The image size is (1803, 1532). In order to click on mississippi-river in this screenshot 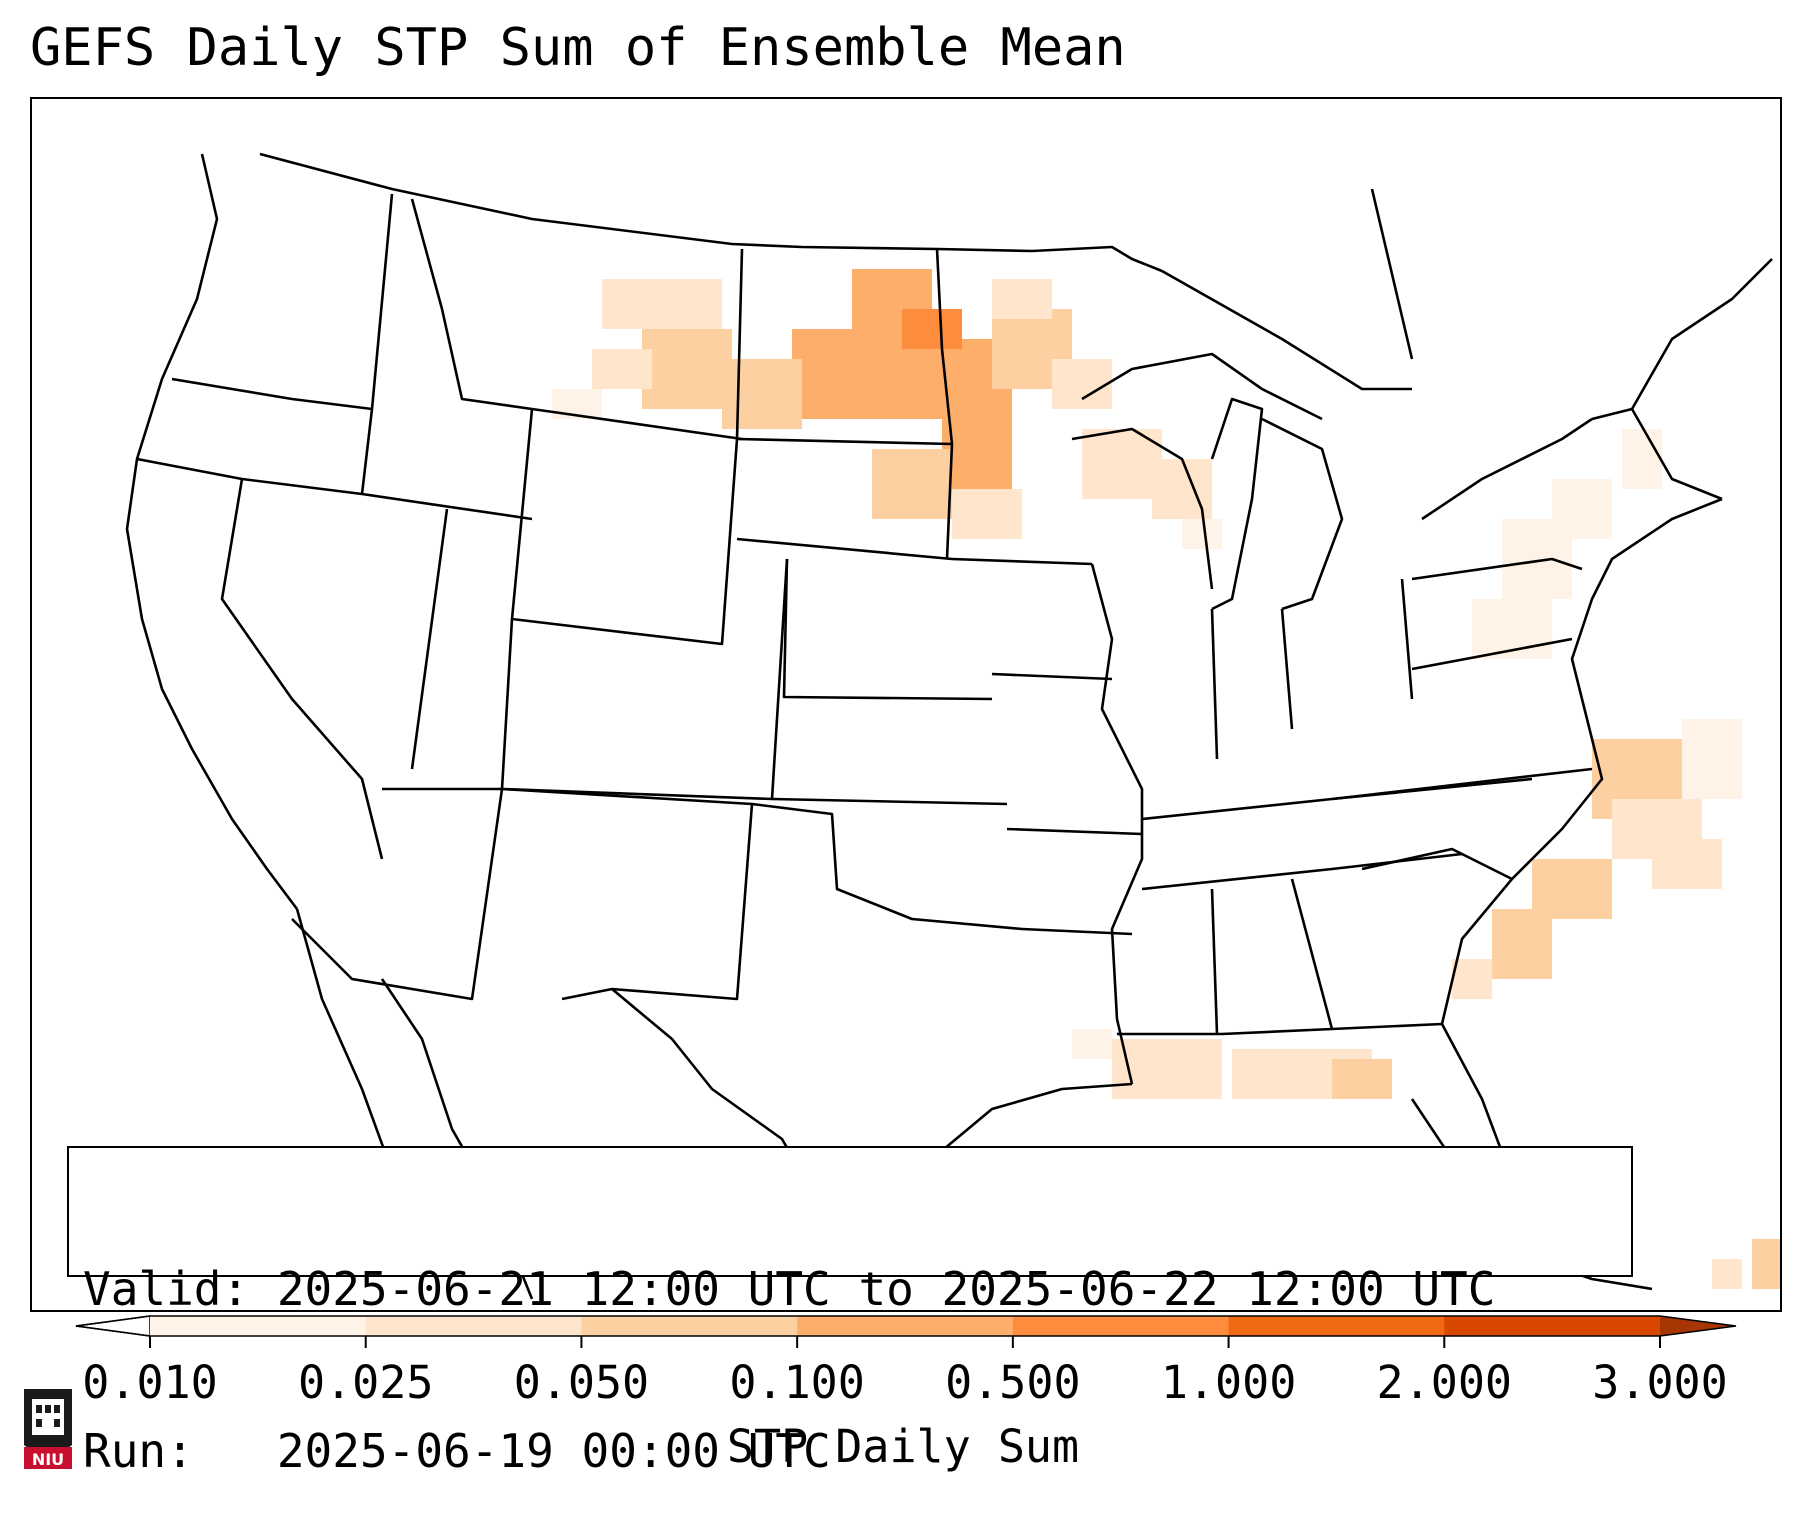, I will do `click(1117, 824)`.